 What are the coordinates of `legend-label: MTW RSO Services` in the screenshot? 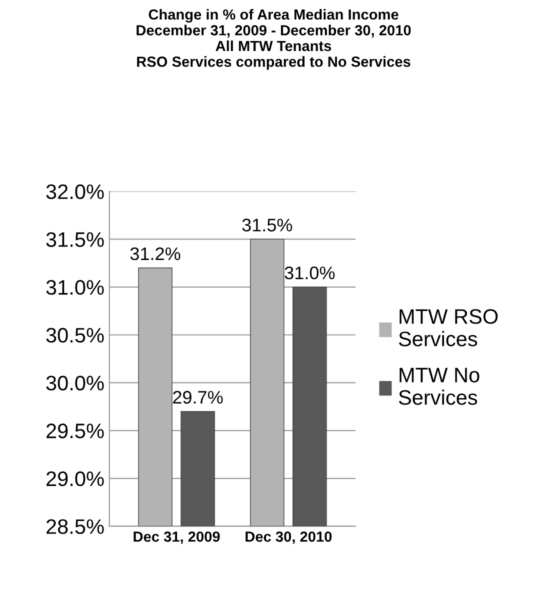 It's located at (448, 327).